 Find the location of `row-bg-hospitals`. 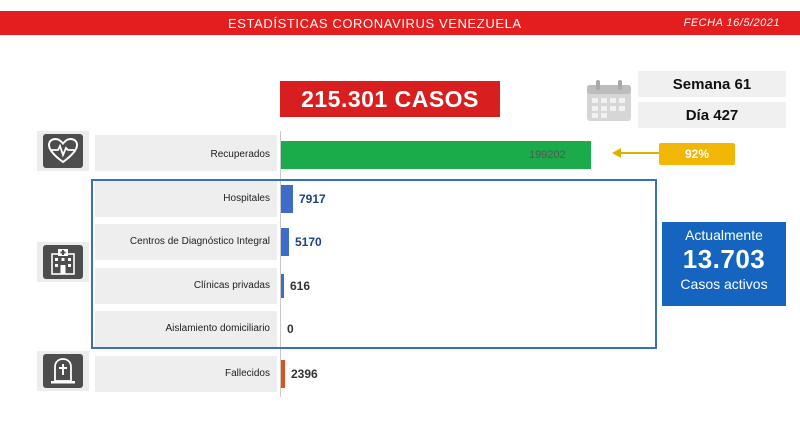

row-bg-hospitals is located at coordinates (186, 199).